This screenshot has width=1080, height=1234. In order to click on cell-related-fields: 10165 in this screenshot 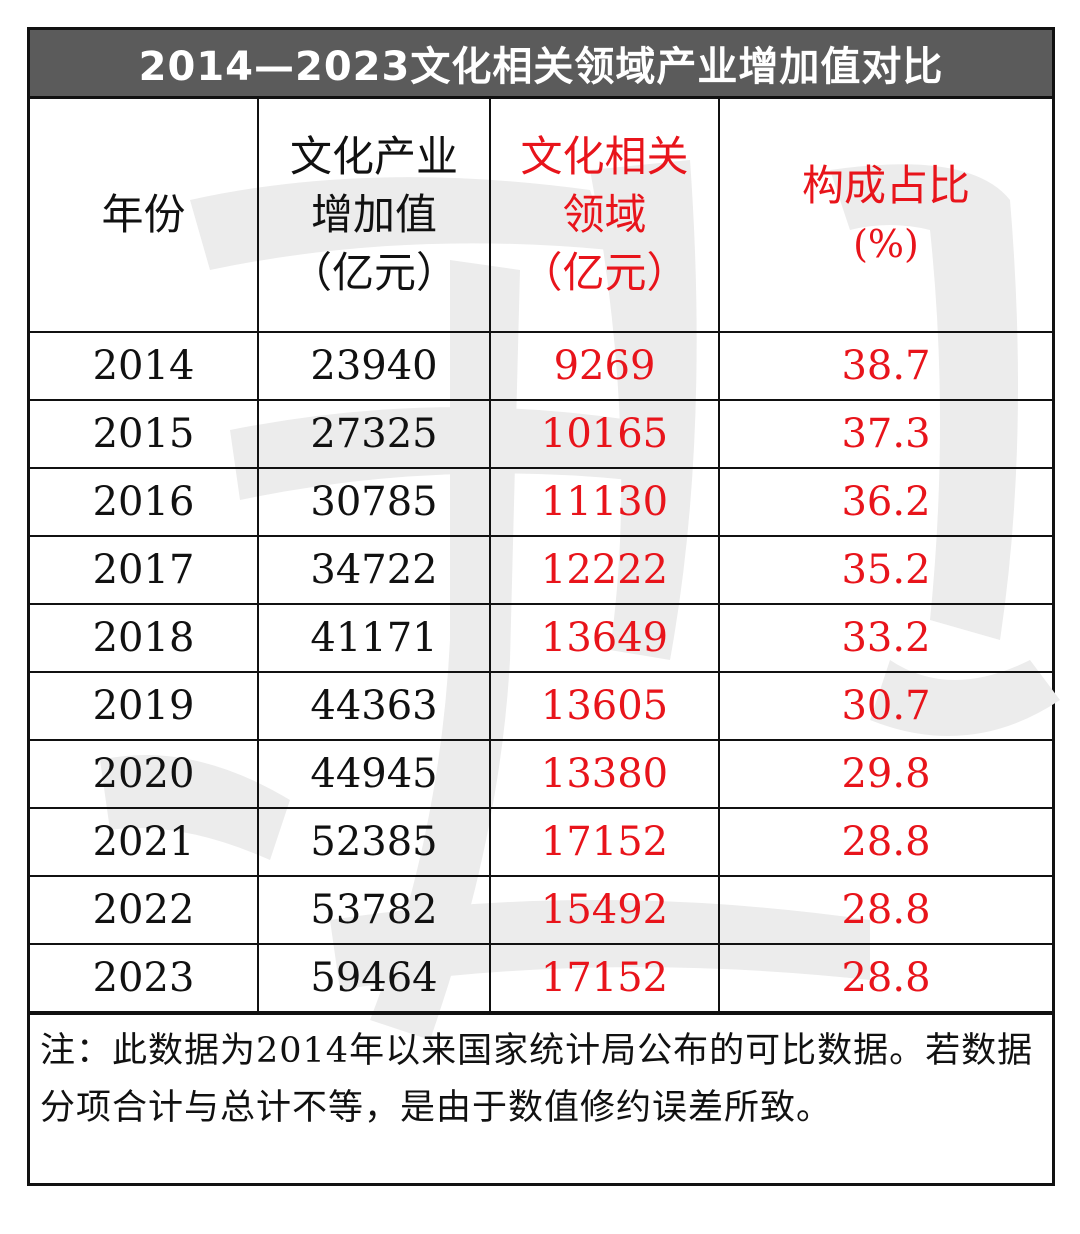, I will do `click(604, 434)`.